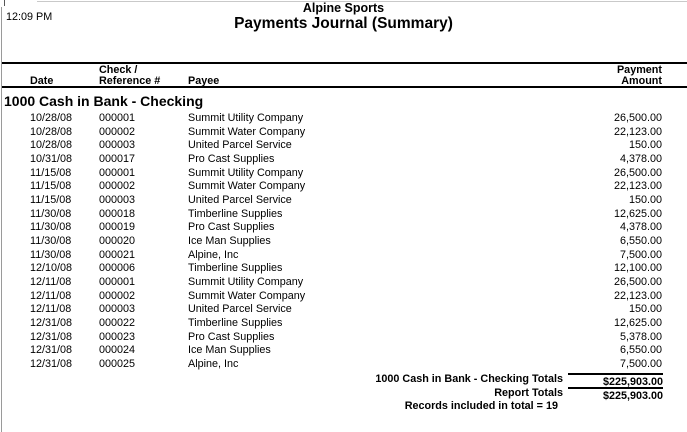 The image size is (687, 432). I want to click on report-totals-row: Report Totals $225,903.00, so click(332, 394).